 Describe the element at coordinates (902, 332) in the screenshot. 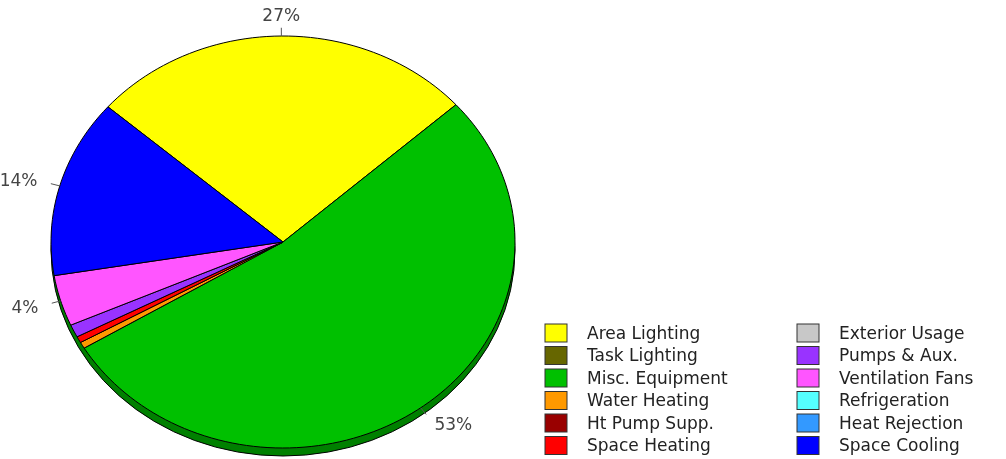

I see `legend-label: Exterior Usage` at that location.